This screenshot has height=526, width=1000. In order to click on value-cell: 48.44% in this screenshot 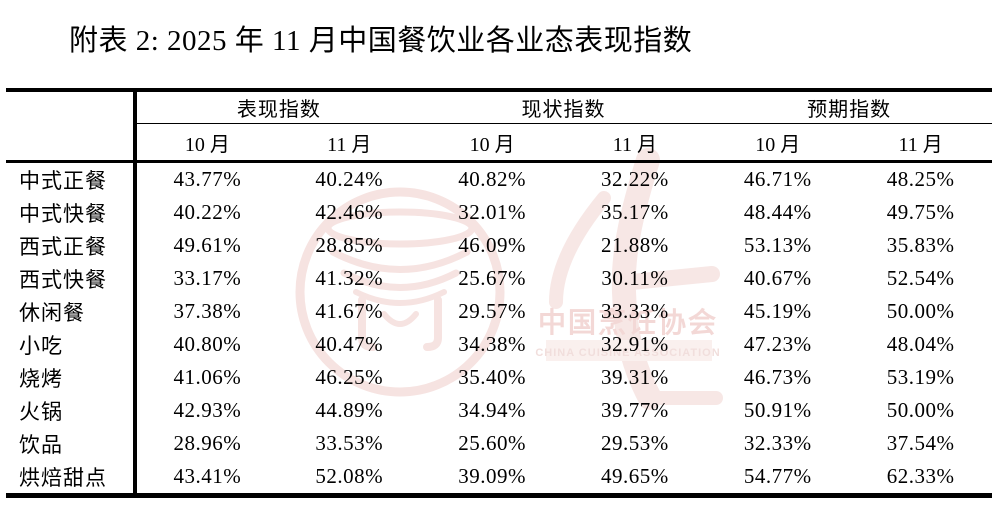, I will do `click(777, 212)`.